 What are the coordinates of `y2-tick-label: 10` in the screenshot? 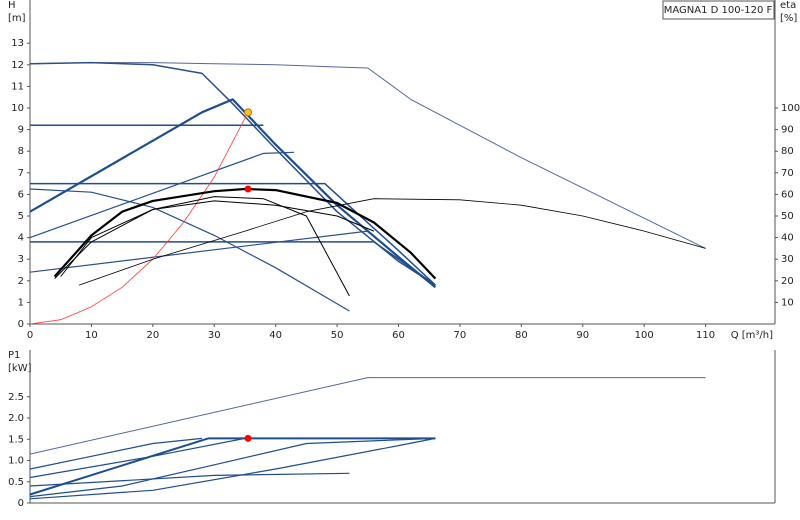 It's located at (787, 302).